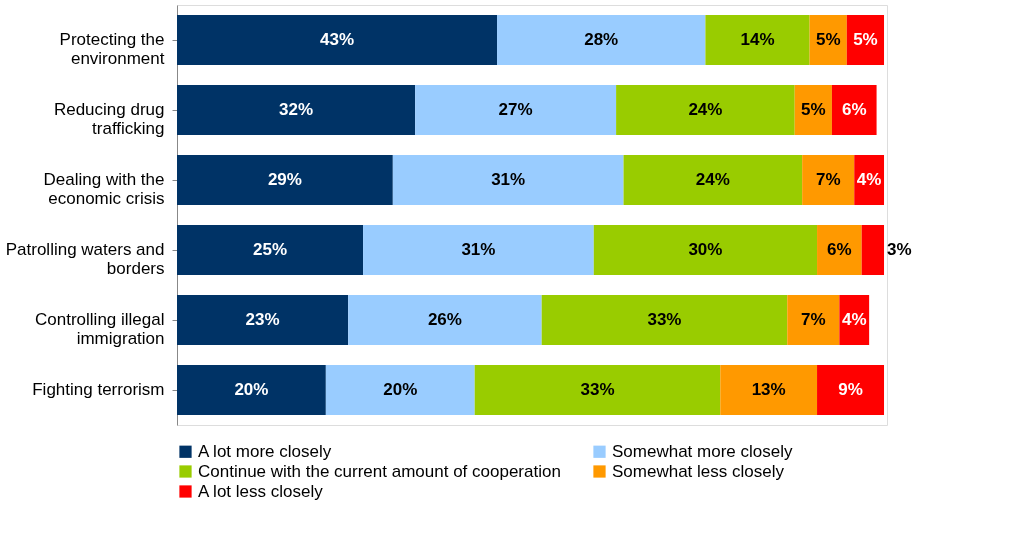 This screenshot has height=541, width=1022. I want to click on data-label: 28%, so click(601, 39).